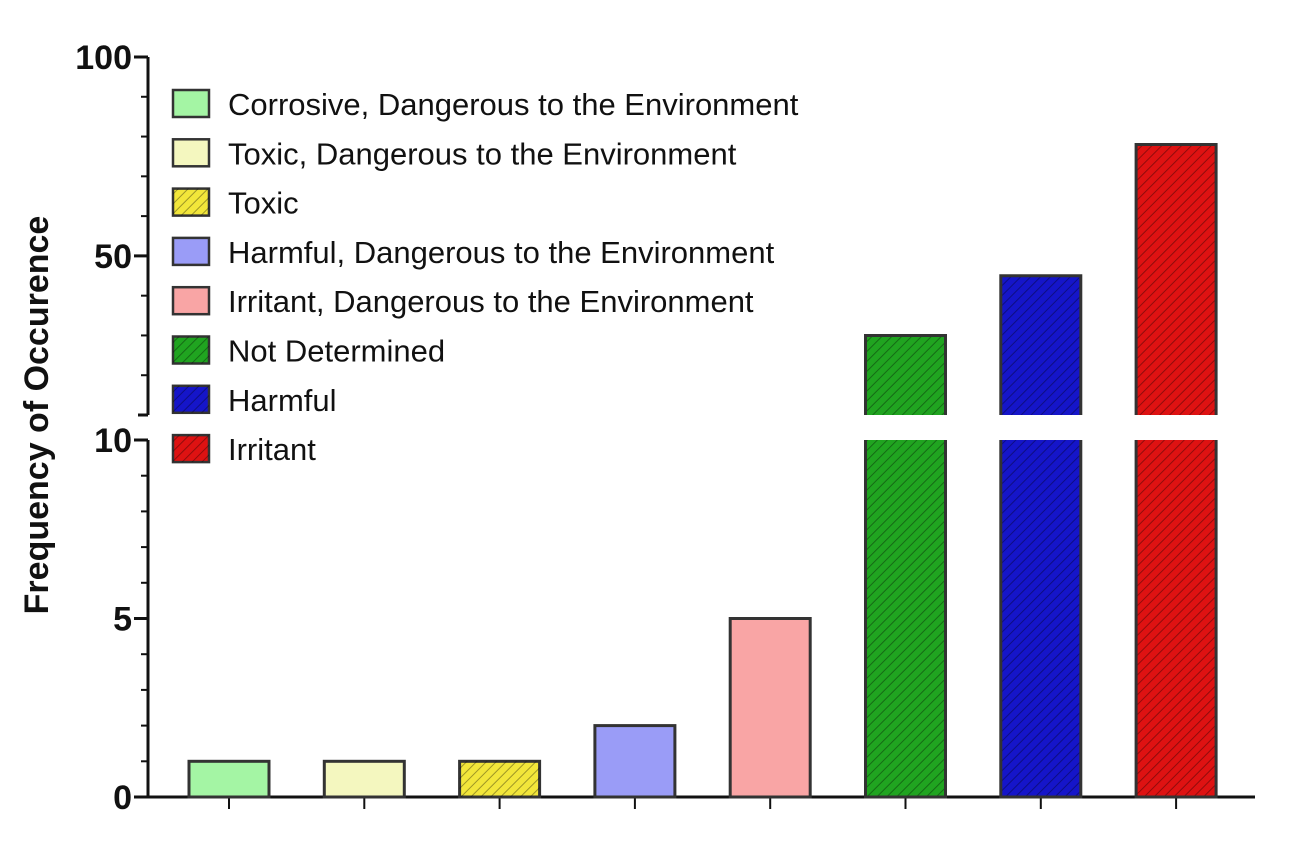  I want to click on legend-label: Corrosive, Dangerous to the Environment, so click(513, 104).